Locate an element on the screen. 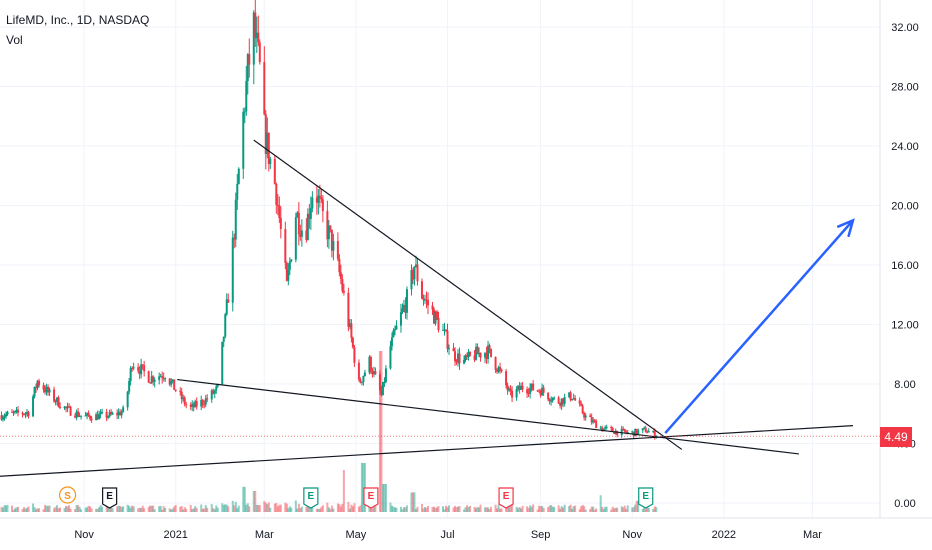 The width and height of the screenshot is (932, 550). volume-indicator-label: Vol is located at coordinates (14, 40).